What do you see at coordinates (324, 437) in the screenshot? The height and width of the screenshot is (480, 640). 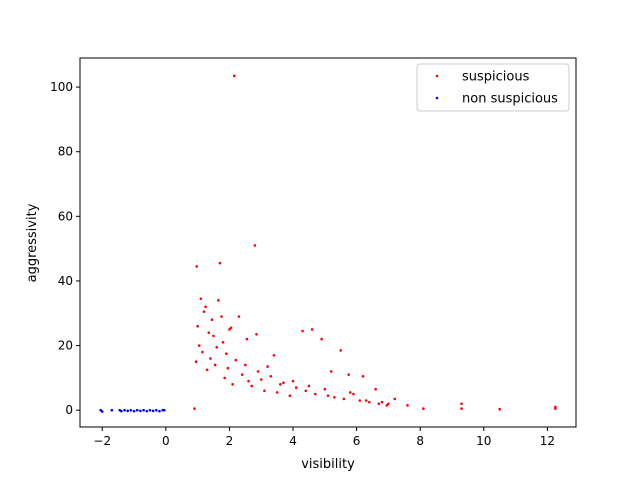 I see `x-axis: −2 0 2 4 6 8 10 12` at bounding box center [324, 437].